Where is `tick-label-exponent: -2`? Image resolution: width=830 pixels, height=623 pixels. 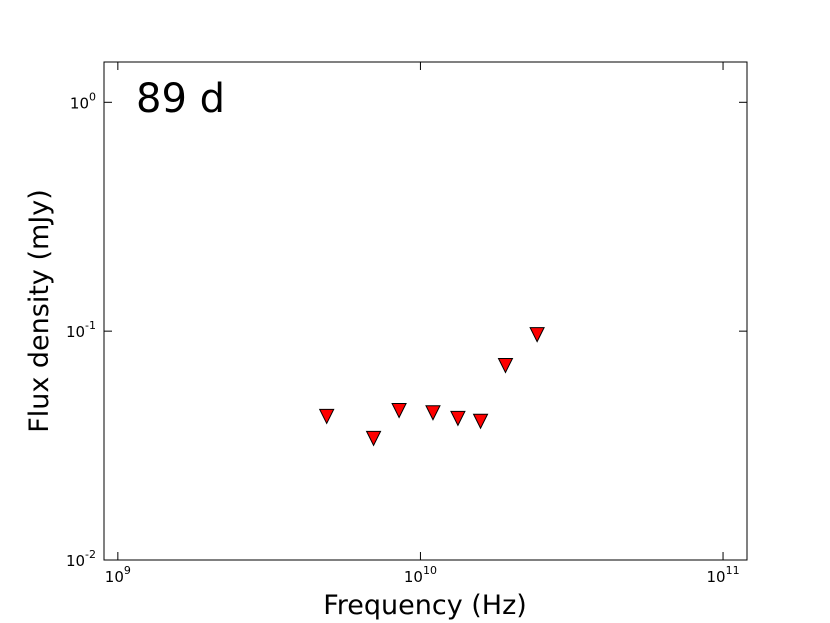
tick-label-exponent: -2 is located at coordinates (90, 554).